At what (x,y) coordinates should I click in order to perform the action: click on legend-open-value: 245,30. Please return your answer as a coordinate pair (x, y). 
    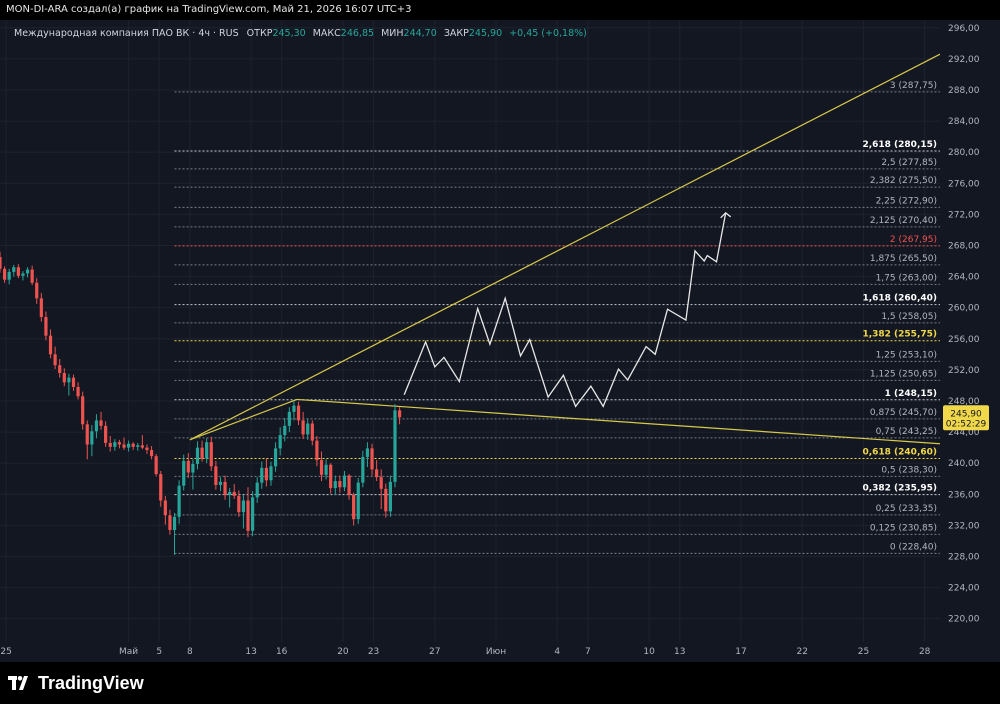
    Looking at the image, I should click on (288, 33).